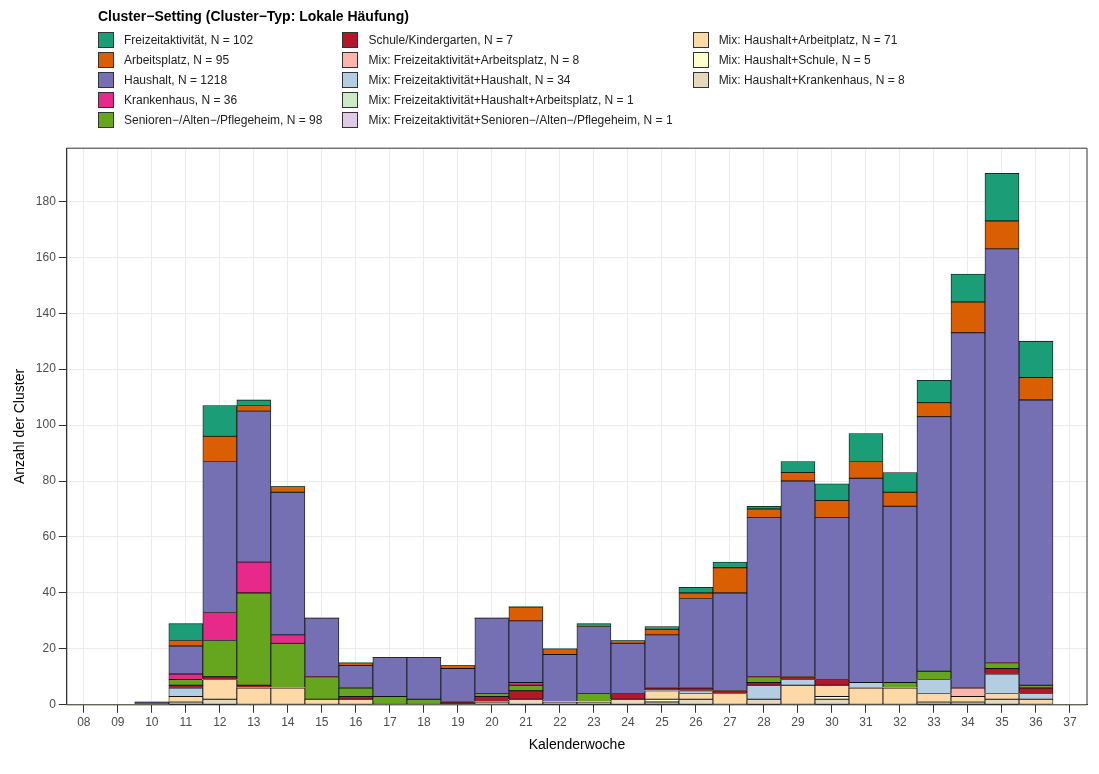  Describe the element at coordinates (968, 722) in the screenshot. I see `x-tick-label: 34` at that location.